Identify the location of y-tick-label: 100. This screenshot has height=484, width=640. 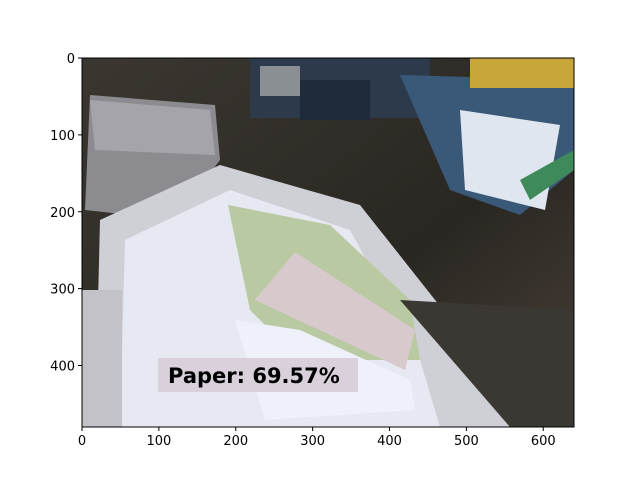
(62, 136).